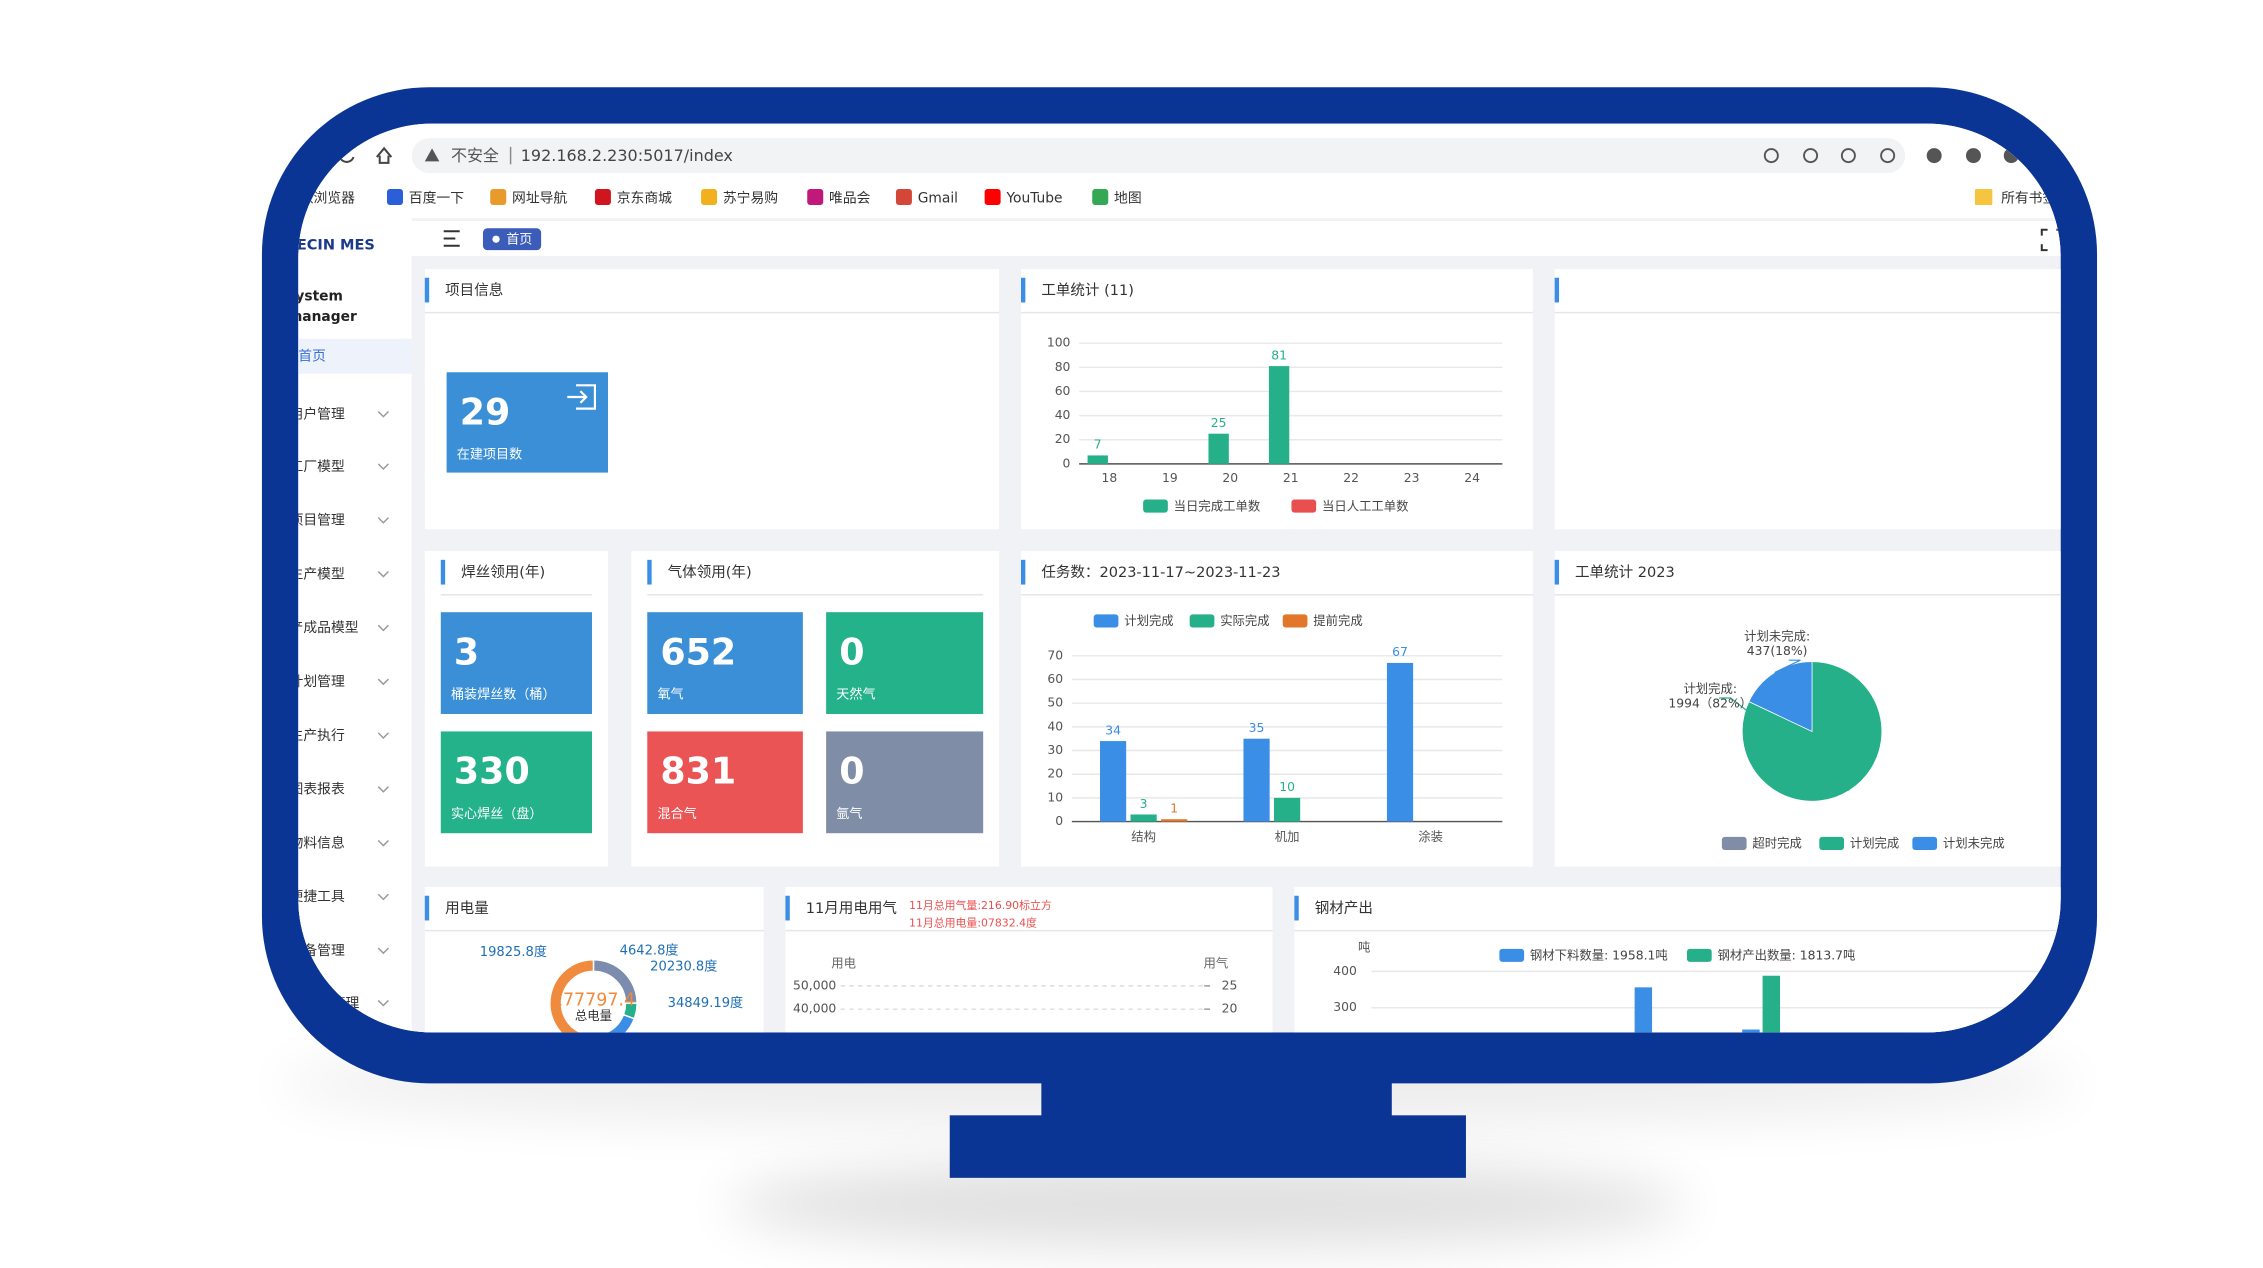 The height and width of the screenshot is (1268, 2263). Describe the element at coordinates (1287, 837) in the screenshot. I see `x-tick-label: 机加` at that location.